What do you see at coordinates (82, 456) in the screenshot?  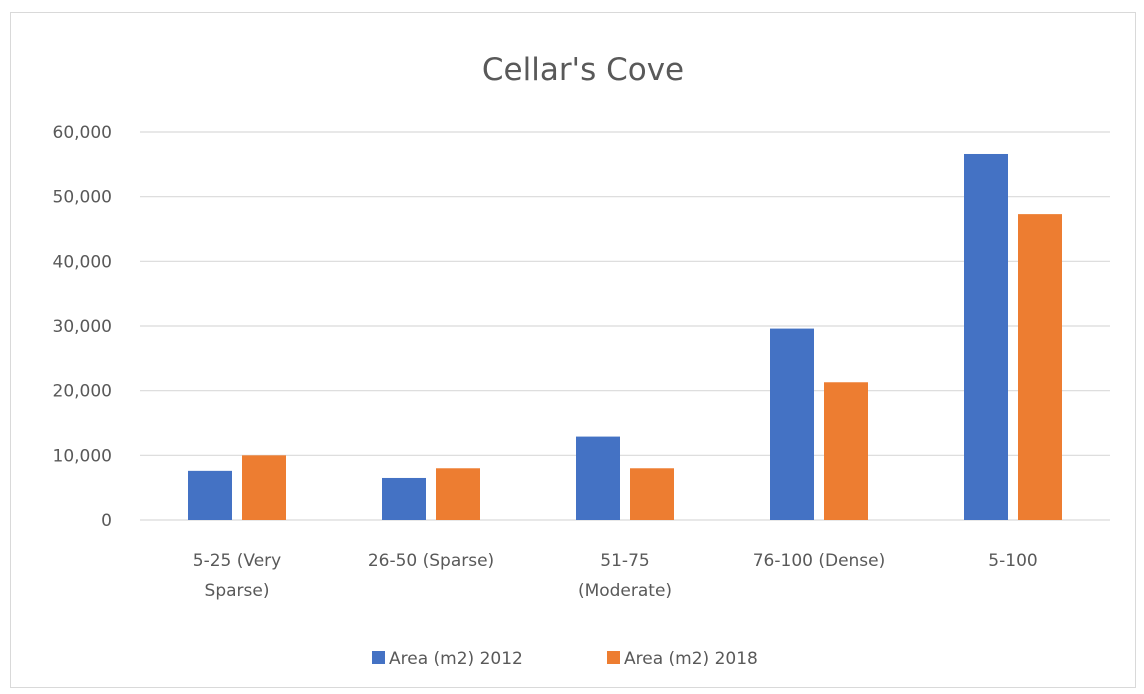 I see `y-tick-label: 10,000` at bounding box center [82, 456].